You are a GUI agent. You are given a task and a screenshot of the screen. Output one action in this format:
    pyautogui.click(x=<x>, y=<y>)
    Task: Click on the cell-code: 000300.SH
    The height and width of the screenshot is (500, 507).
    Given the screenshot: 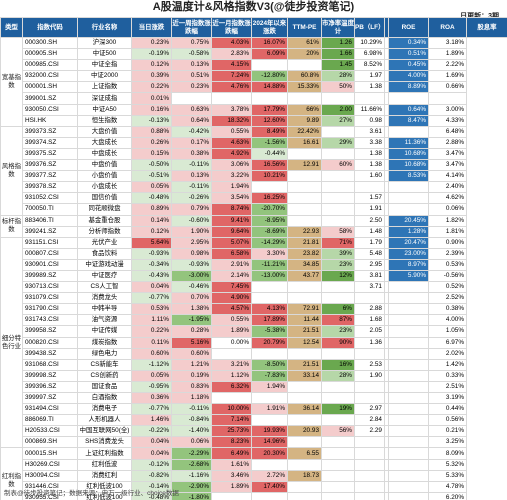 What is the action you would take?
    pyautogui.click(x=50, y=43)
    